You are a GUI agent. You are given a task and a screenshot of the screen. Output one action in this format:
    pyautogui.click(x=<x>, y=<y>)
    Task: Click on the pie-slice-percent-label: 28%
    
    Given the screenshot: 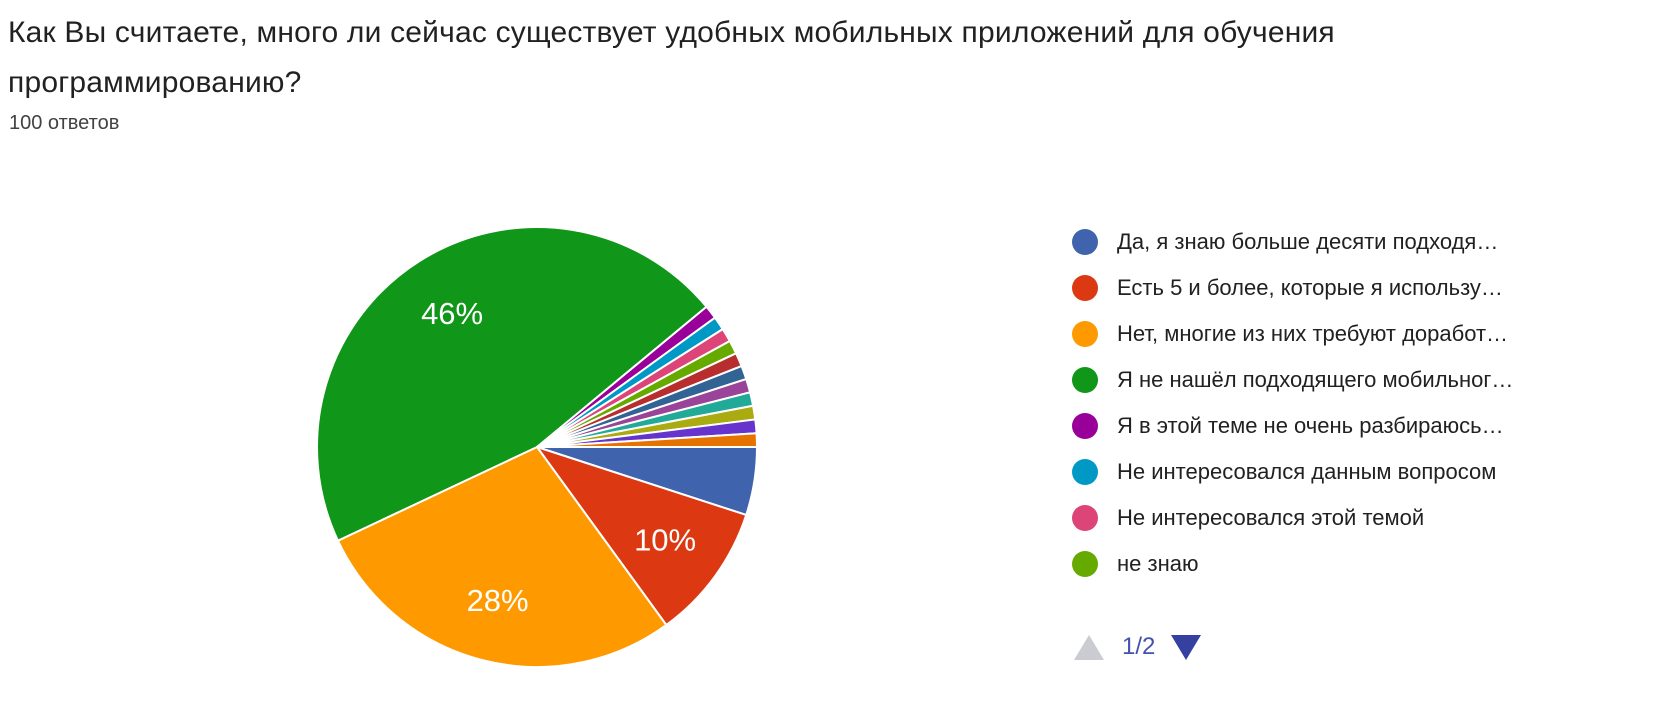 What is the action you would take?
    pyautogui.click(x=498, y=600)
    